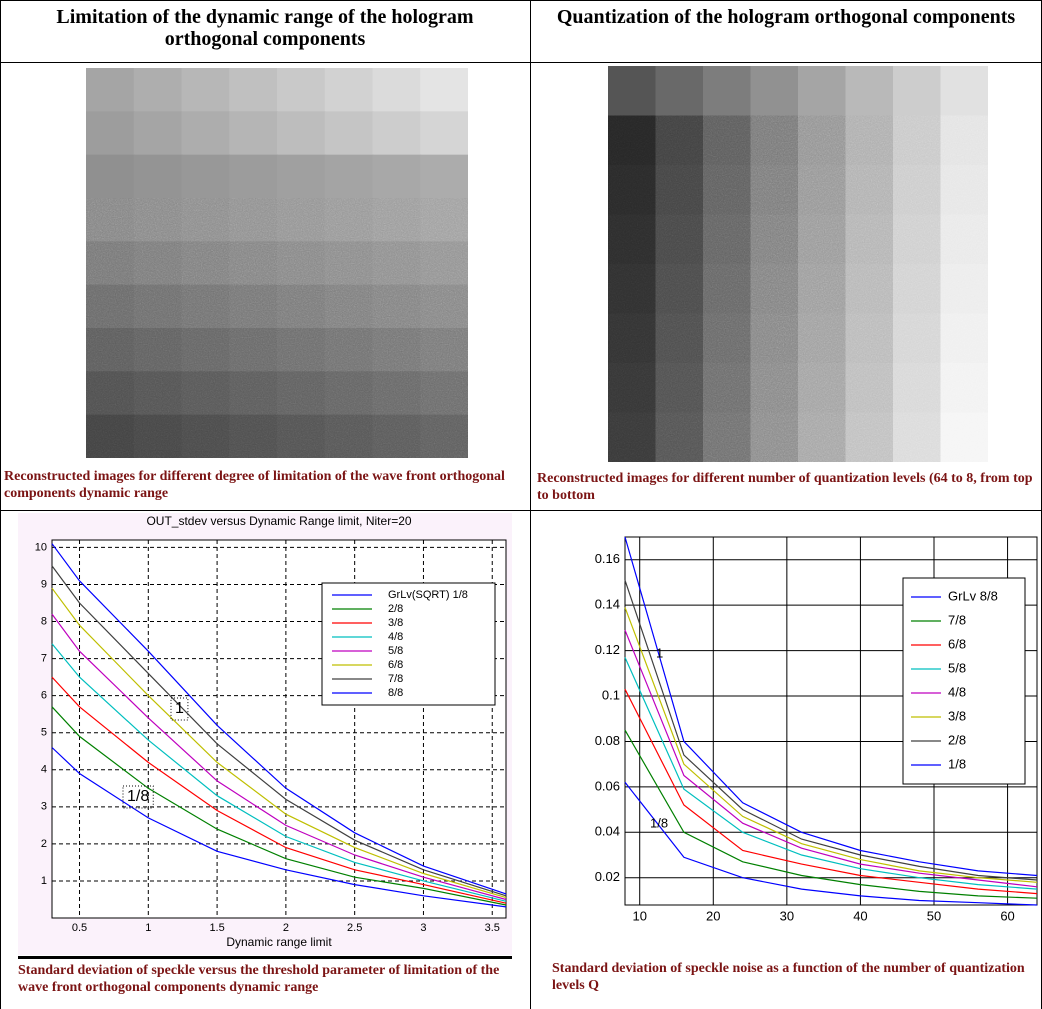  Describe the element at coordinates (279, 942) in the screenshot. I see `x-axis-label: Dynamic range limit` at that location.